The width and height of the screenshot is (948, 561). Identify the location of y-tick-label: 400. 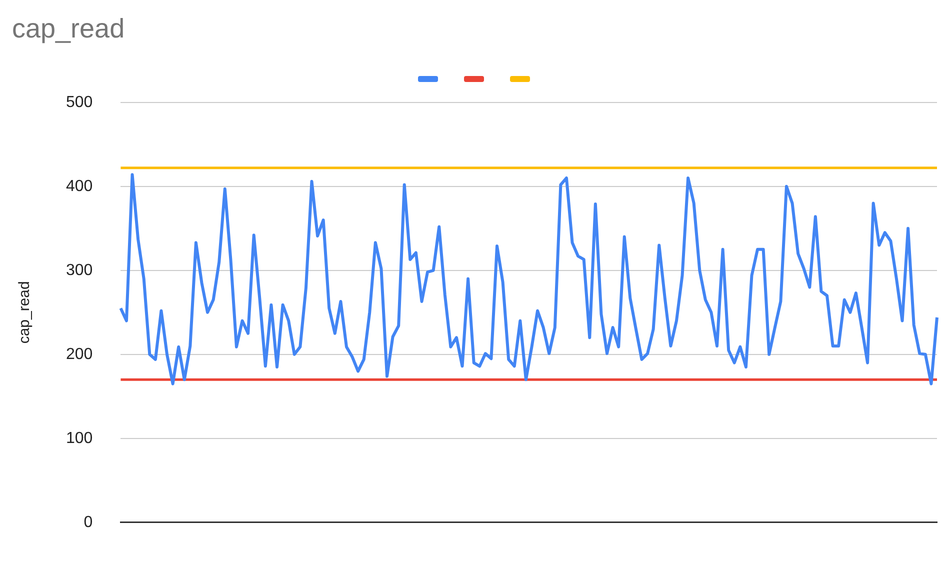
(79, 186).